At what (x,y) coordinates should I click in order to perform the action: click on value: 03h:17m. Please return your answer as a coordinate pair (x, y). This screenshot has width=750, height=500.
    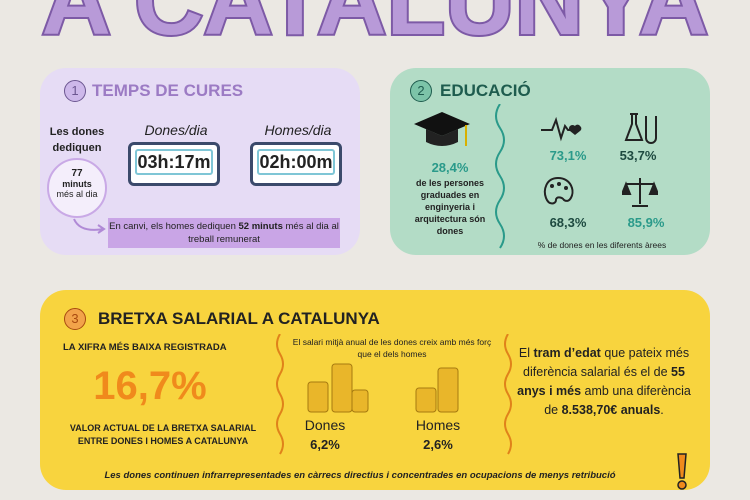
    Looking at the image, I should click on (174, 162).